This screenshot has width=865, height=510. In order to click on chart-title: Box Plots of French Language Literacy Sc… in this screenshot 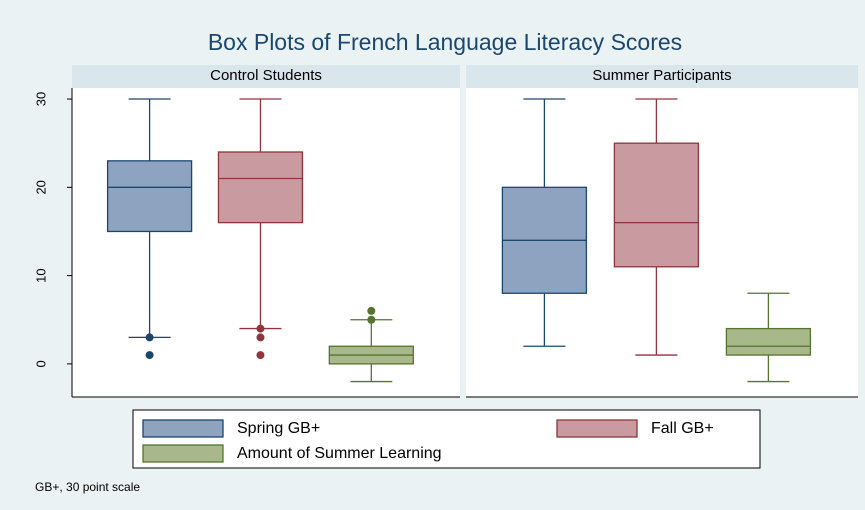, I will do `click(445, 42)`.